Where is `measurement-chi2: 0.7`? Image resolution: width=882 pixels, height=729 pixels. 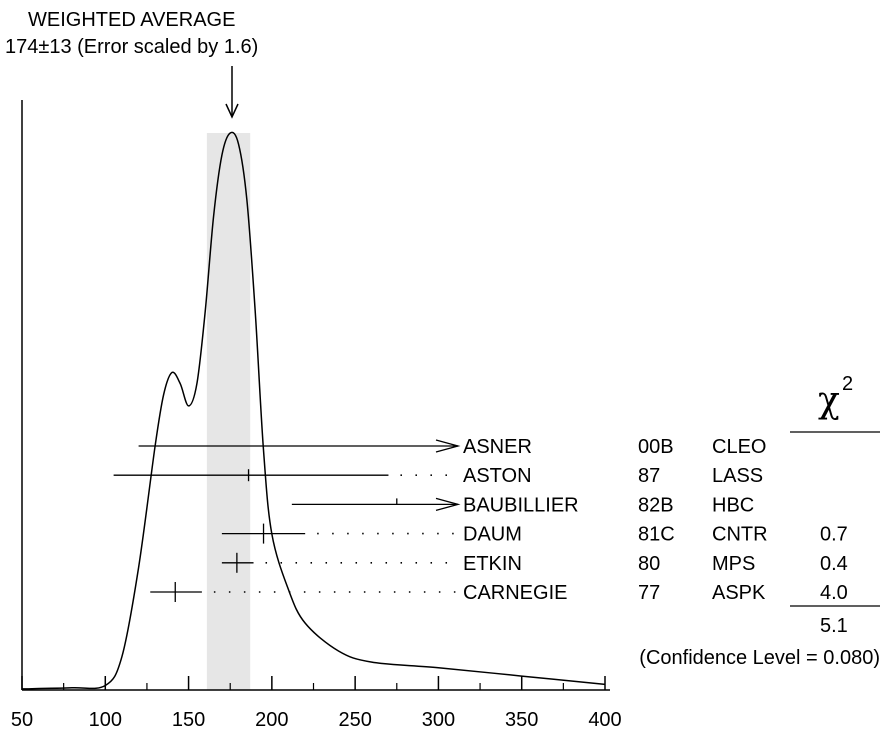 measurement-chi2: 0.7 is located at coordinates (834, 535).